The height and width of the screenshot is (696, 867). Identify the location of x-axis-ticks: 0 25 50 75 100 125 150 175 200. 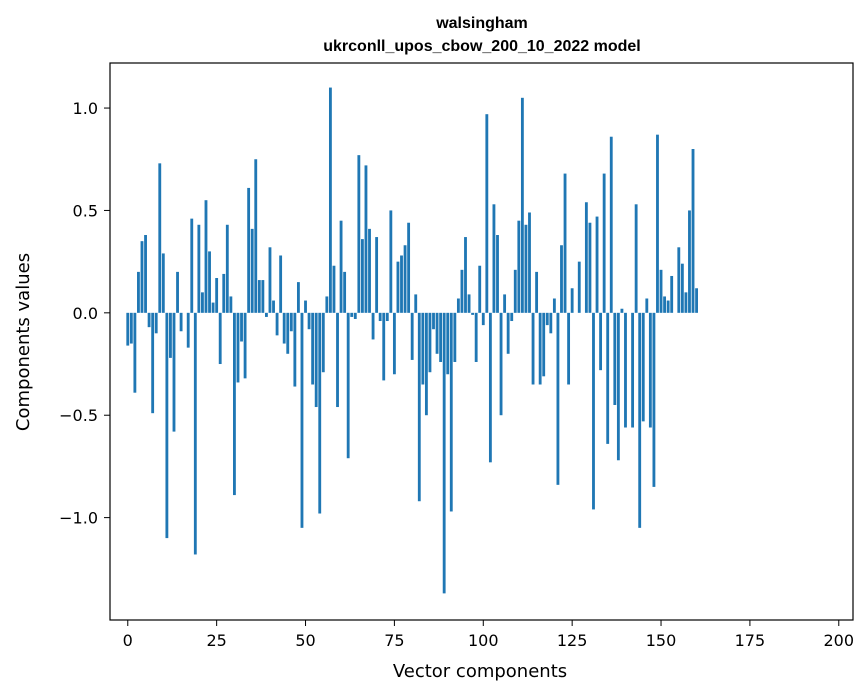
(488, 635).